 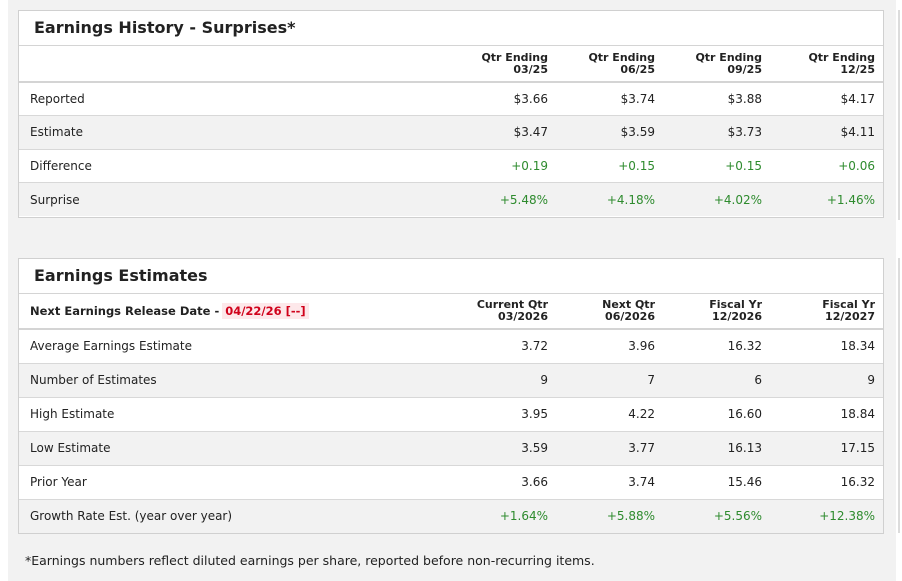 I want to click on table-cell: $3.88, so click(x=744, y=99).